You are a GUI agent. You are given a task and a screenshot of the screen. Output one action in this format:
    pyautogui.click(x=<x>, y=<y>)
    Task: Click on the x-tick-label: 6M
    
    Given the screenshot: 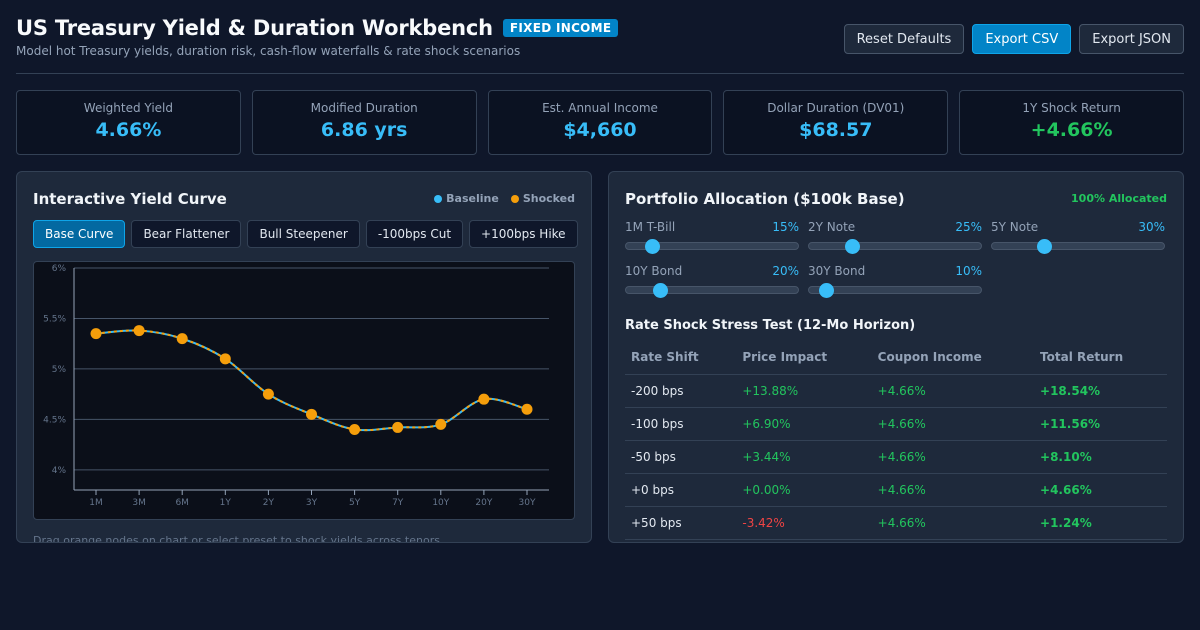 What is the action you would take?
    pyautogui.click(x=182, y=503)
    